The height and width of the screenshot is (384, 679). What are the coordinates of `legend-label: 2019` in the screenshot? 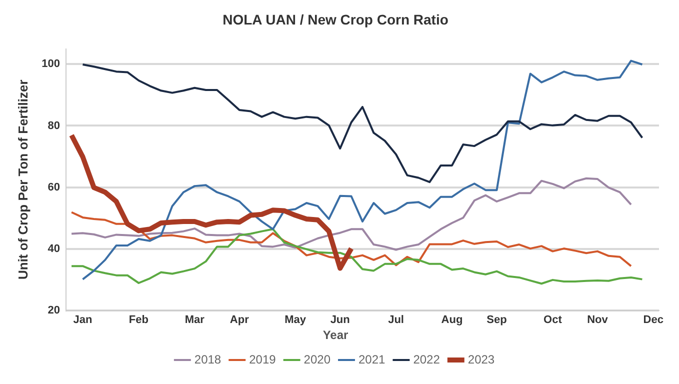 It's located at (262, 359).